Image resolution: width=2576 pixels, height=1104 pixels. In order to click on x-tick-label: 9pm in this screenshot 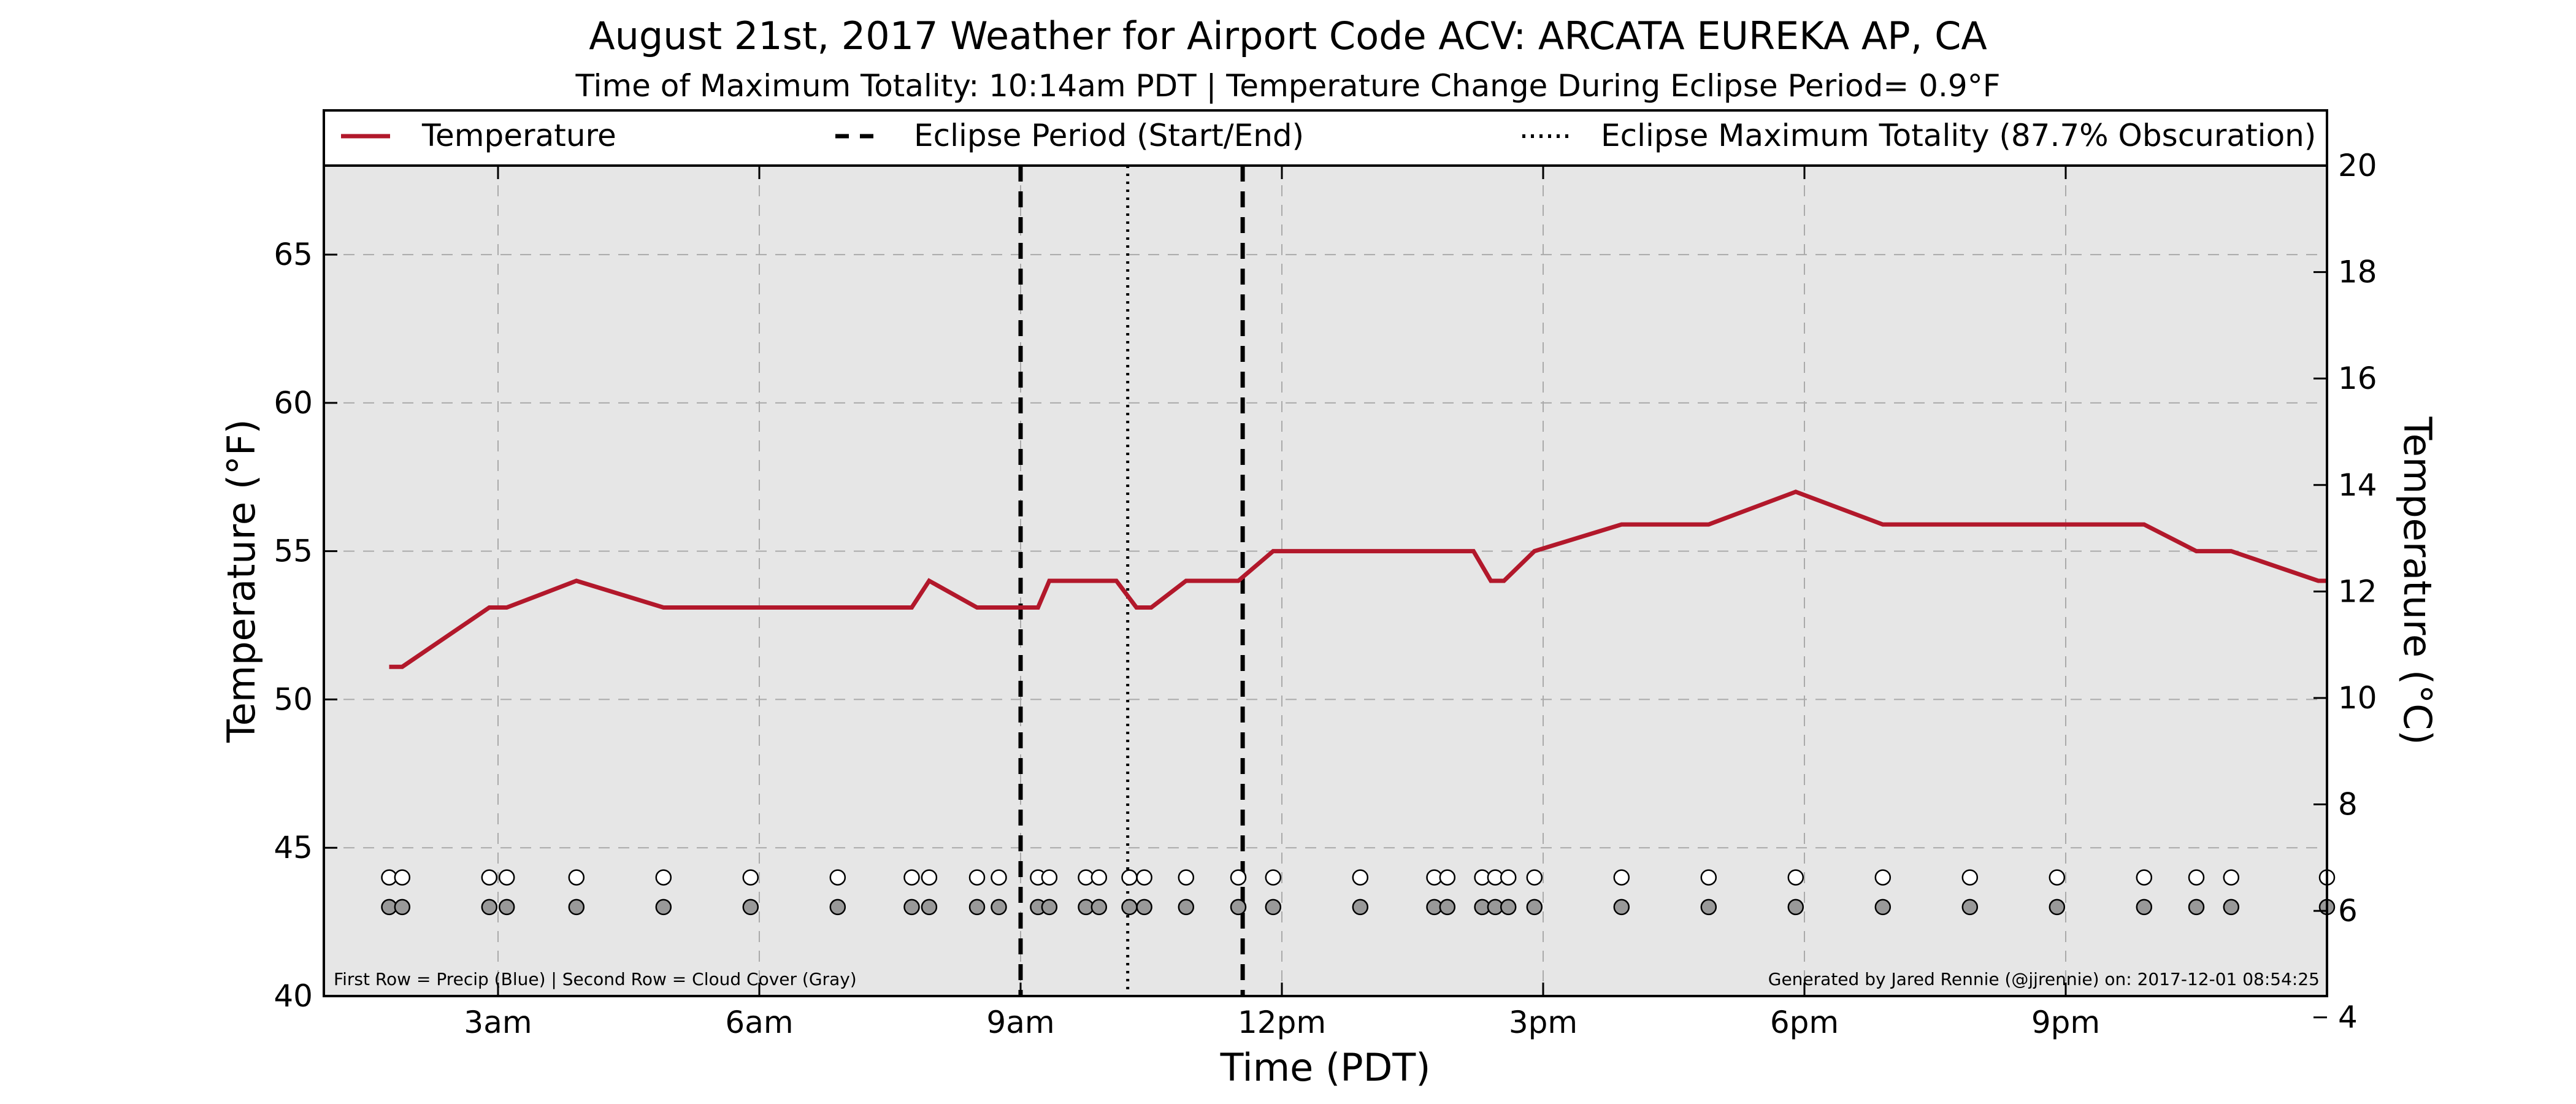, I will do `click(2065, 1022)`.